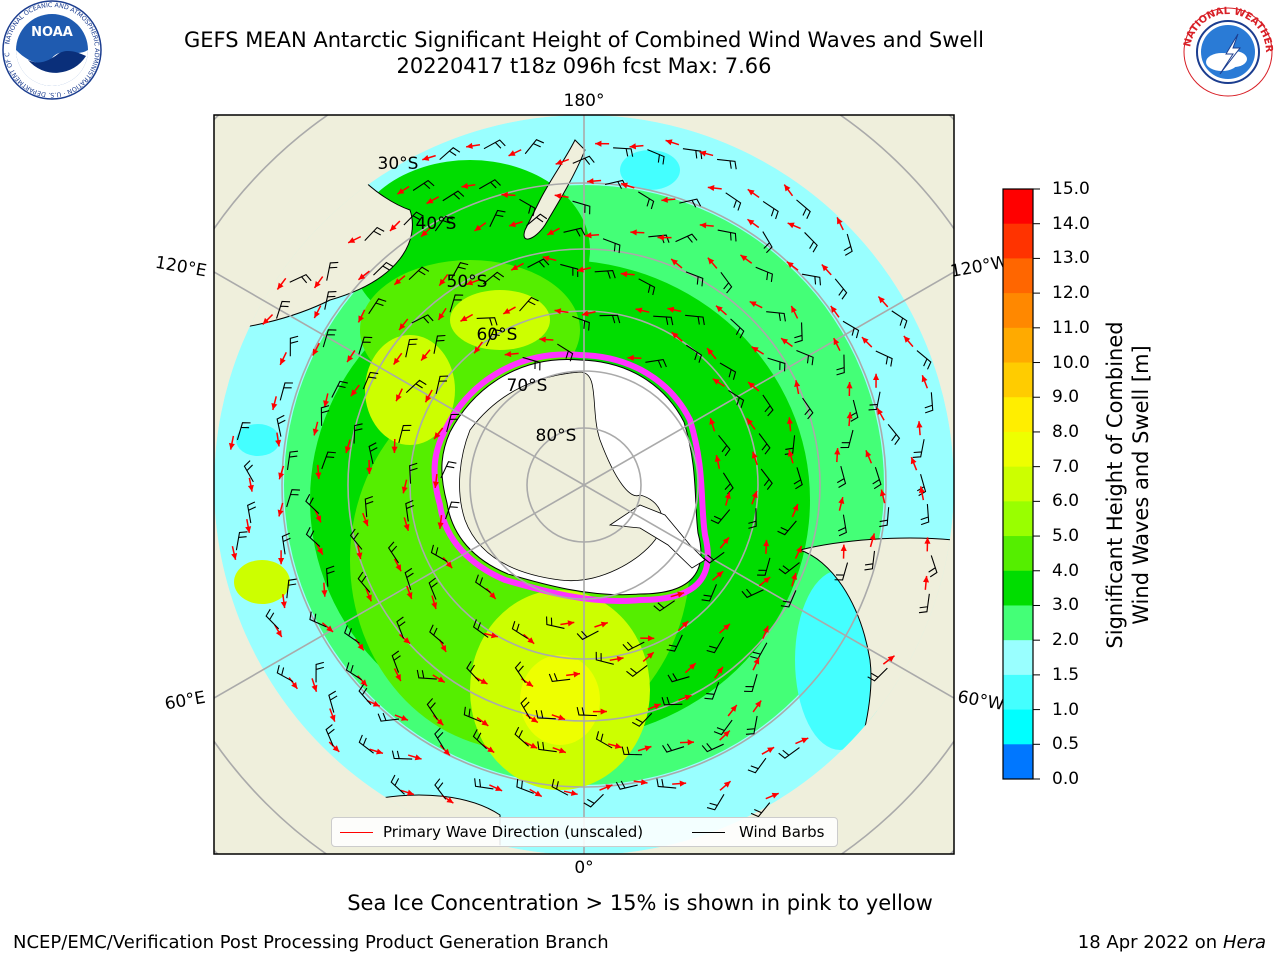 The height and width of the screenshot is (960, 1280). Describe the element at coordinates (584, 66) in the screenshot. I see `map-subtitle: 20220417 t18z 096h fcst Max: 7.66` at that location.